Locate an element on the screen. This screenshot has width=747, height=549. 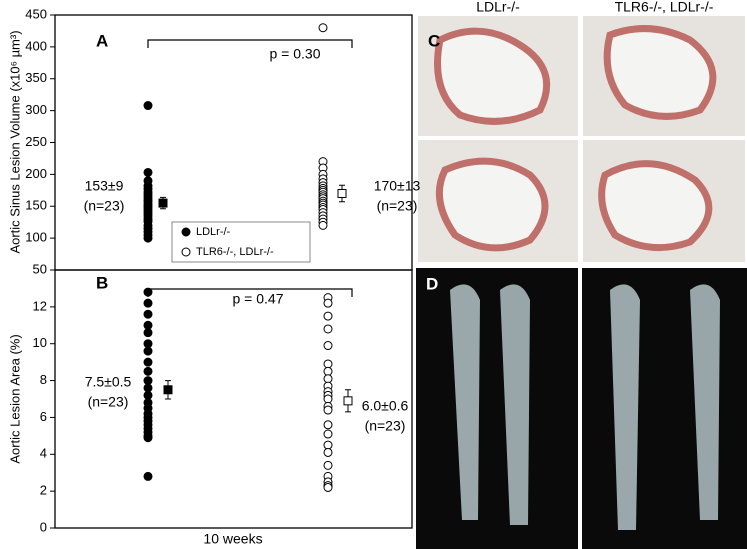
column-header: TLR6-/-, LDLr-/- is located at coordinates (664, 7).